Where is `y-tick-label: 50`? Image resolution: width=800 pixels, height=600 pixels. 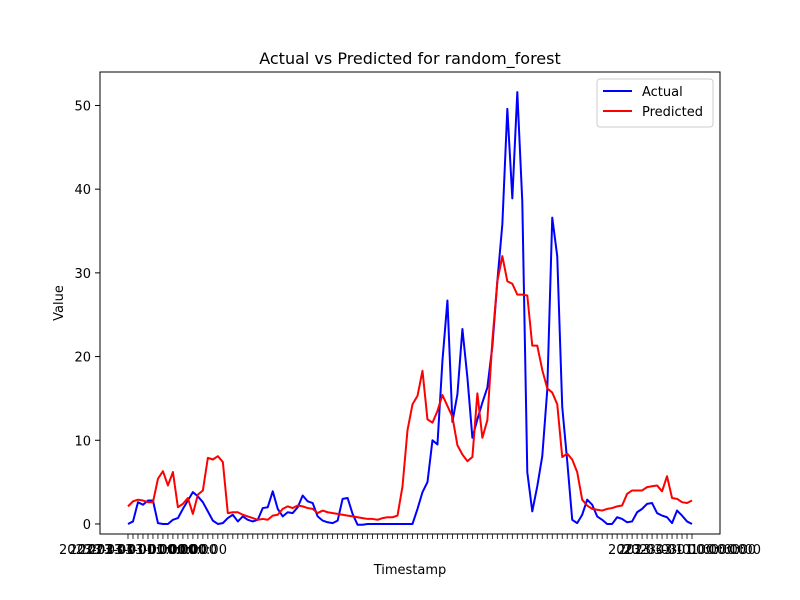 y-tick-label: 50 is located at coordinates (82, 106).